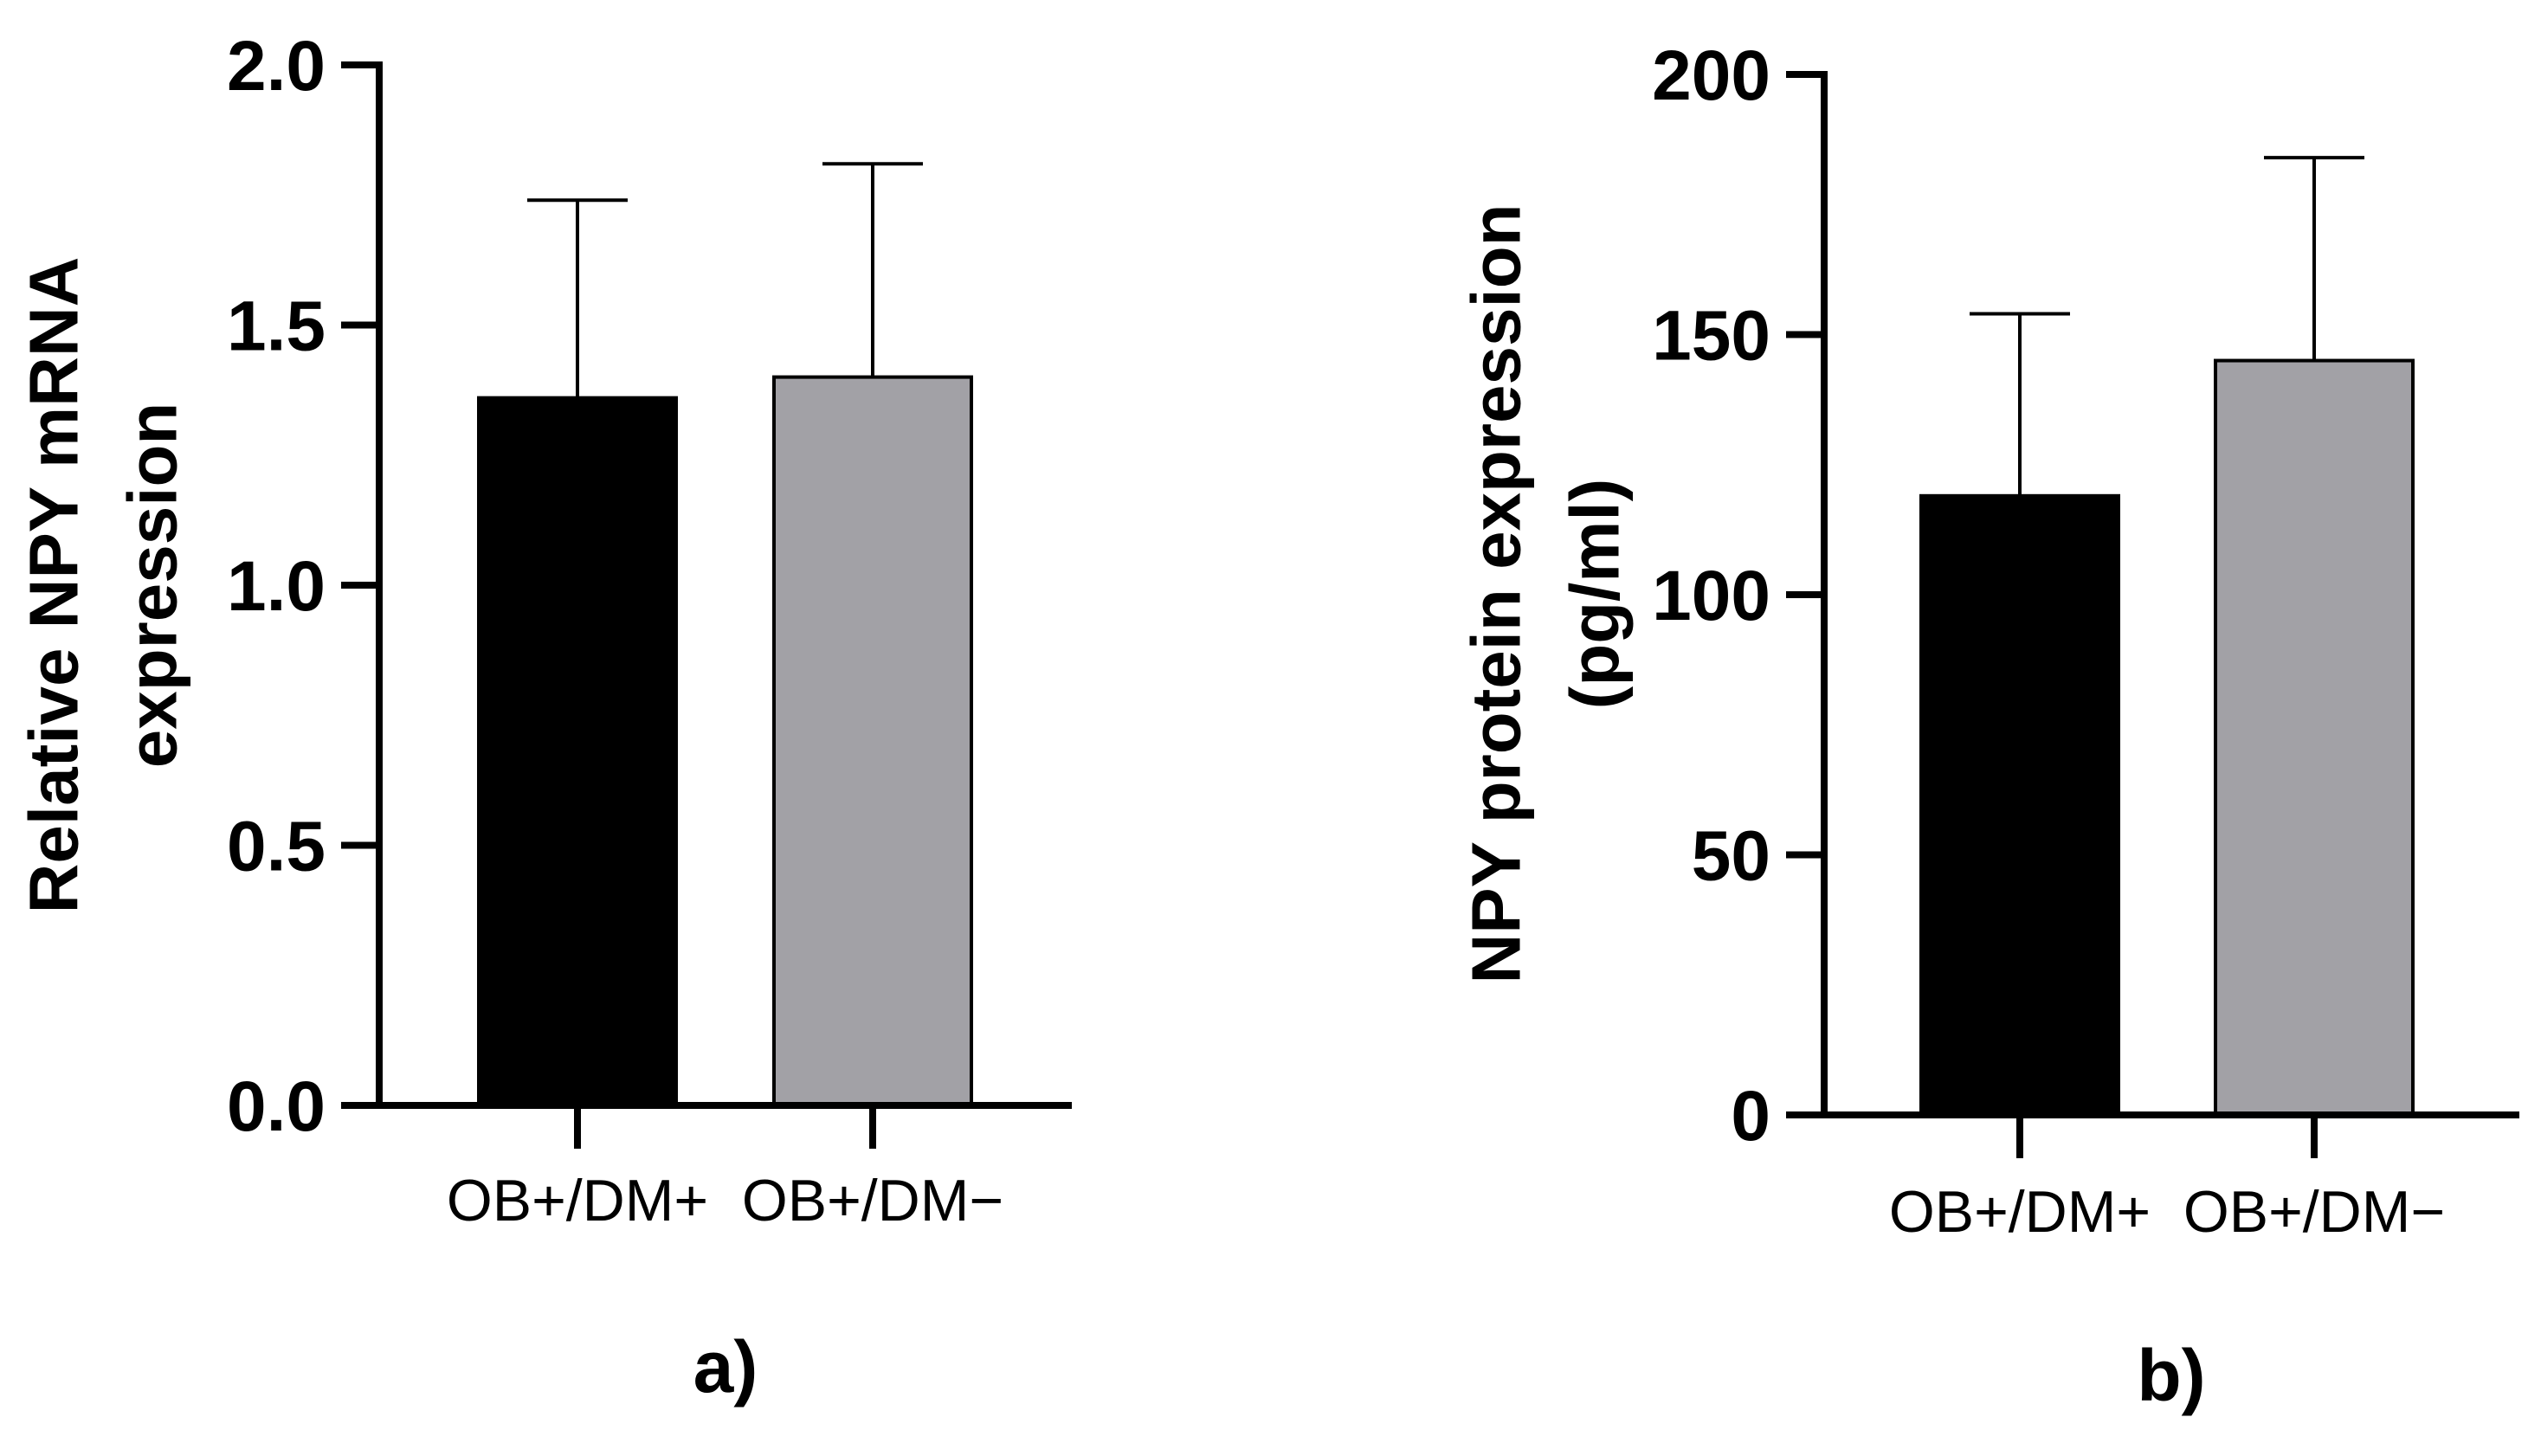 Image resolution: width=2541 pixels, height=1456 pixels. I want to click on panel-b-y-ticks: 0 50 100 150 200, so click(1738, 596).